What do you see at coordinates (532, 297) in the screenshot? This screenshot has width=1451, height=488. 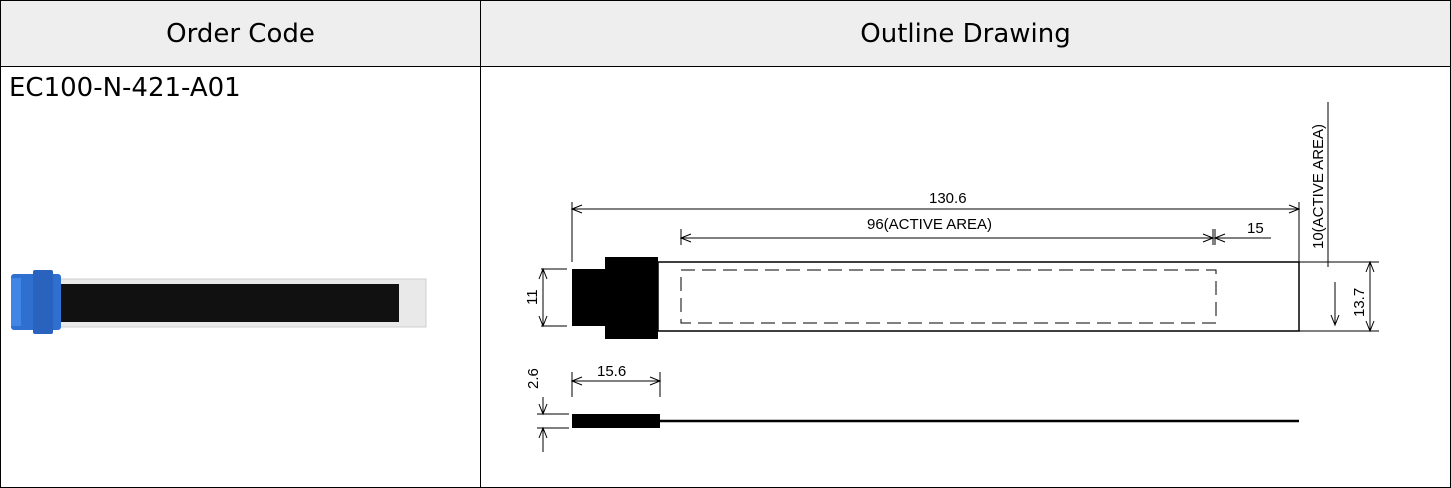 I see `dim-connector-height: 11` at bounding box center [532, 297].